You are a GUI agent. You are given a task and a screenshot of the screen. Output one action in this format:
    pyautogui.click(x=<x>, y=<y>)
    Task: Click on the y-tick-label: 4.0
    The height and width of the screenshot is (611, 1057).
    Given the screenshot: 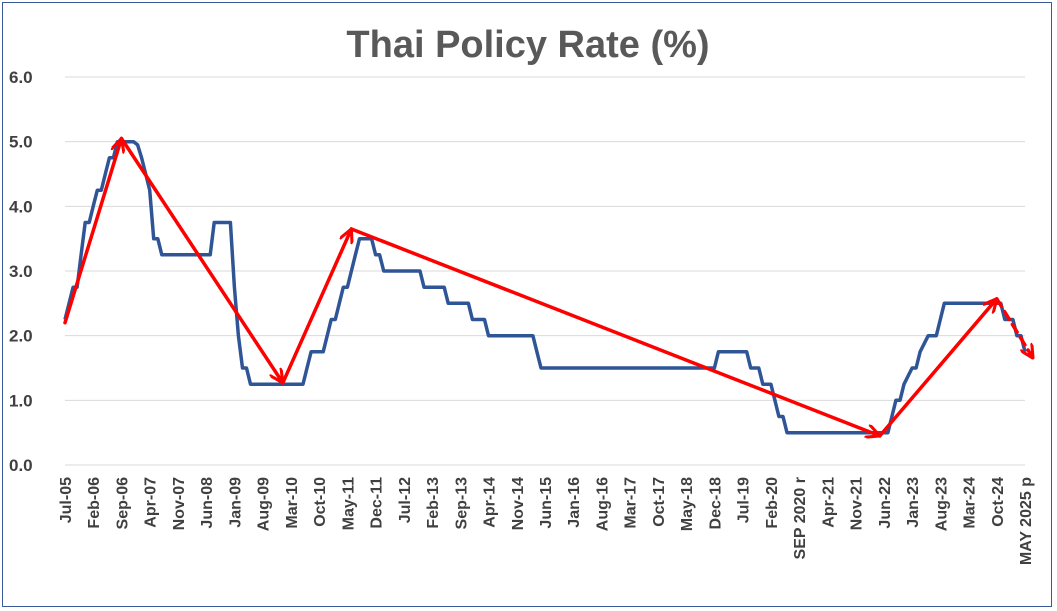 What is the action you would take?
    pyautogui.click(x=21, y=206)
    